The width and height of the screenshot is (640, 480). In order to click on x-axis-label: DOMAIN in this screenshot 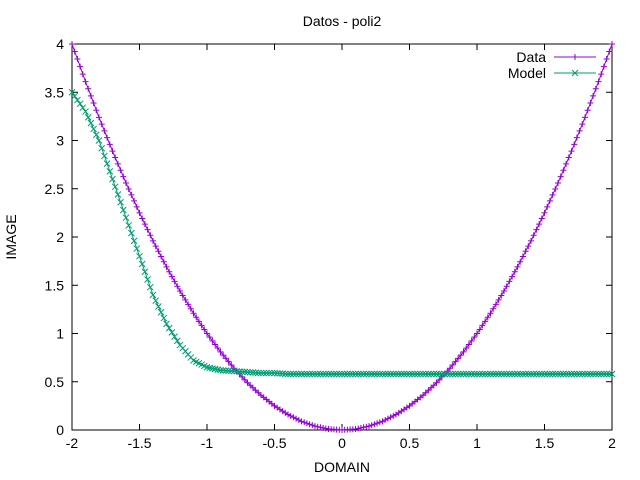, I will do `click(342, 467)`.